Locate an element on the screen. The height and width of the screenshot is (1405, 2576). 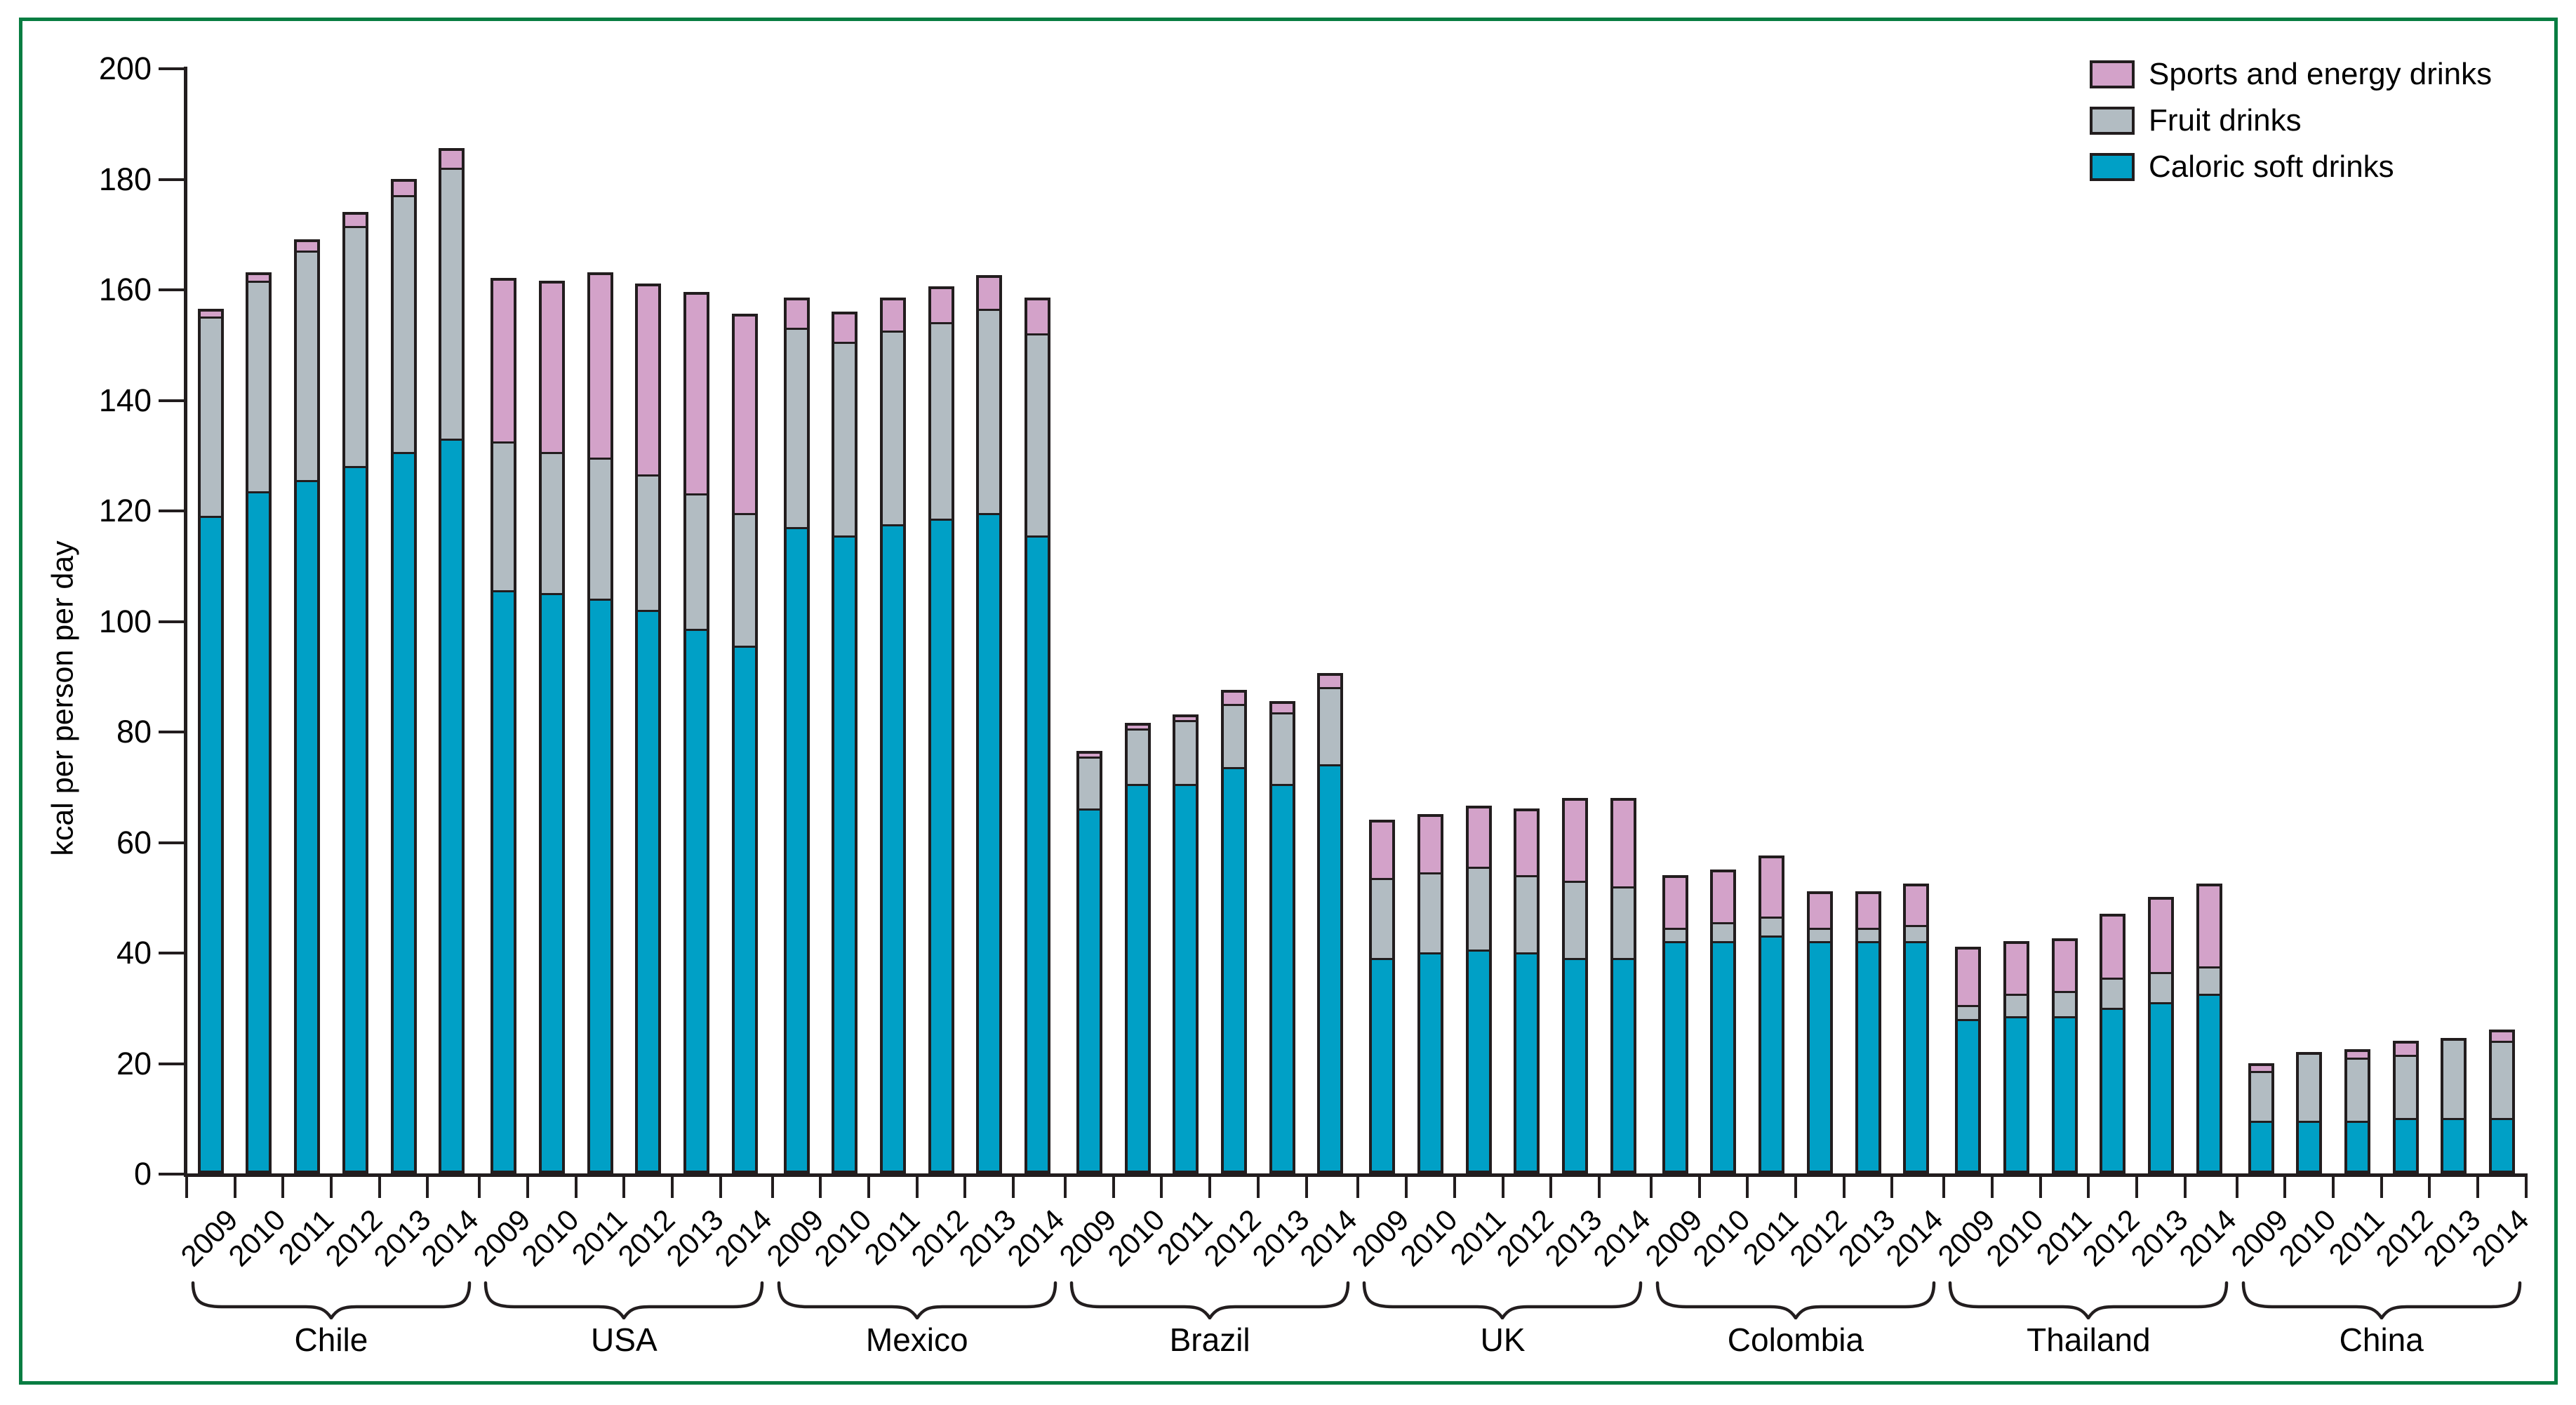
bar-uk-2013 is located at coordinates (1576, 985).